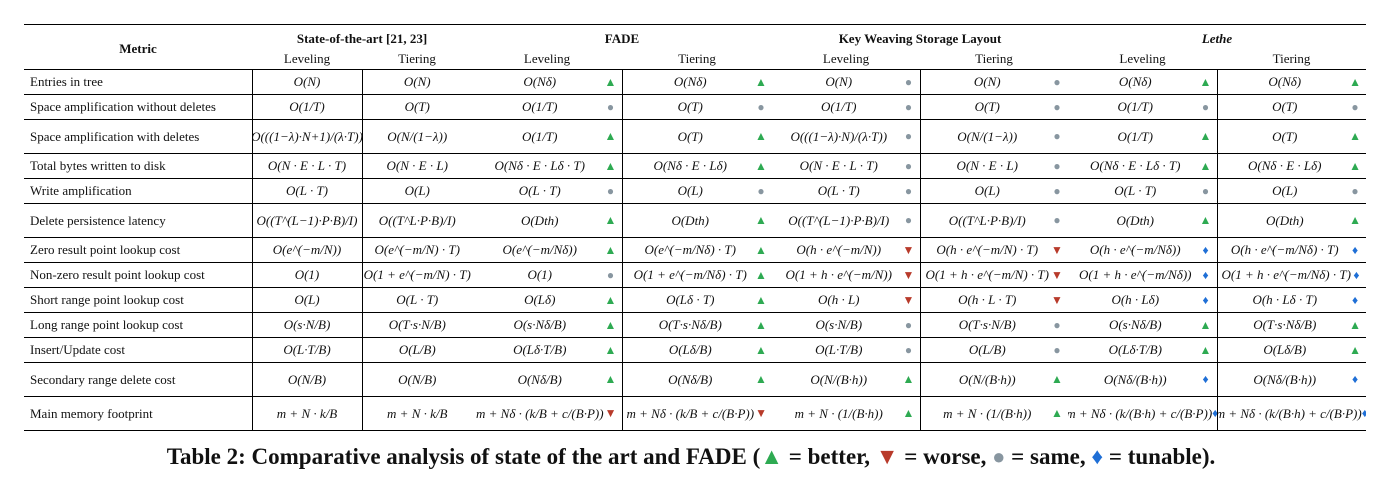 This screenshot has height=493, width=1382. Describe the element at coordinates (696, 220) in the screenshot. I see `table-cell: O(Dth) ▲` at that location.